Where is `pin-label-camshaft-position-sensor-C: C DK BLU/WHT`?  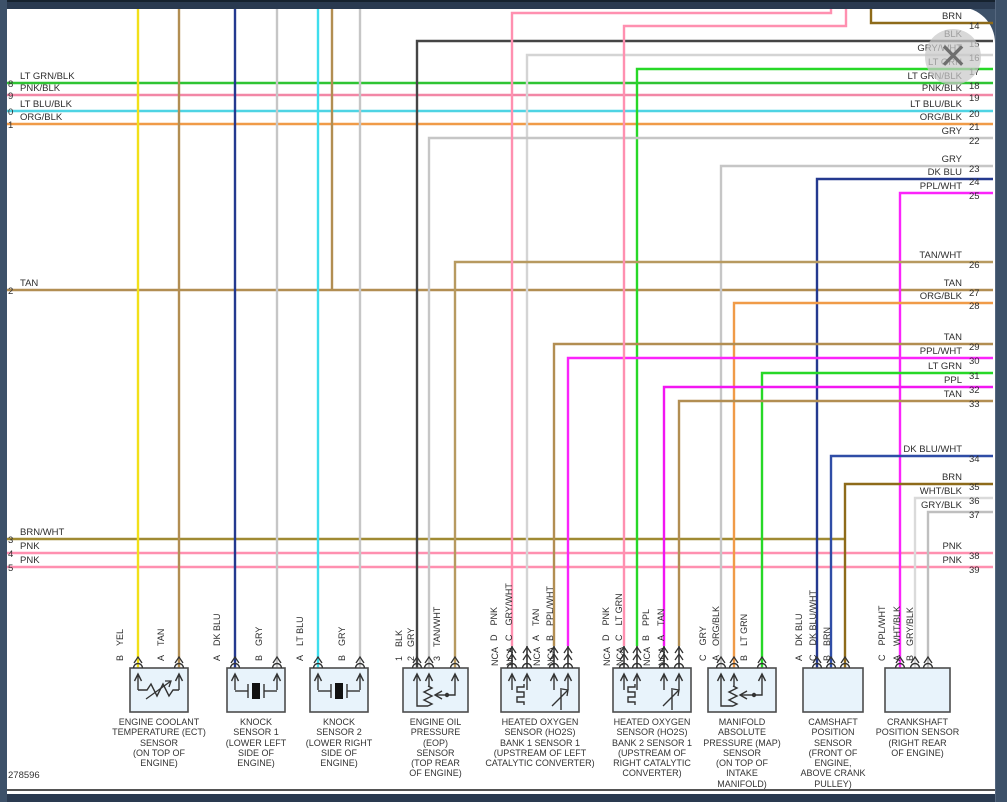 pin-label-camshaft-position-sensor-C: C DK BLU/WHT is located at coordinates (813, 625).